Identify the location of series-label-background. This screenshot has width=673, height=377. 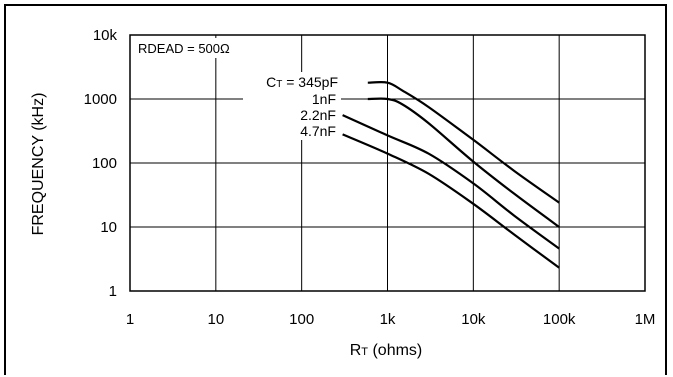
(292, 106).